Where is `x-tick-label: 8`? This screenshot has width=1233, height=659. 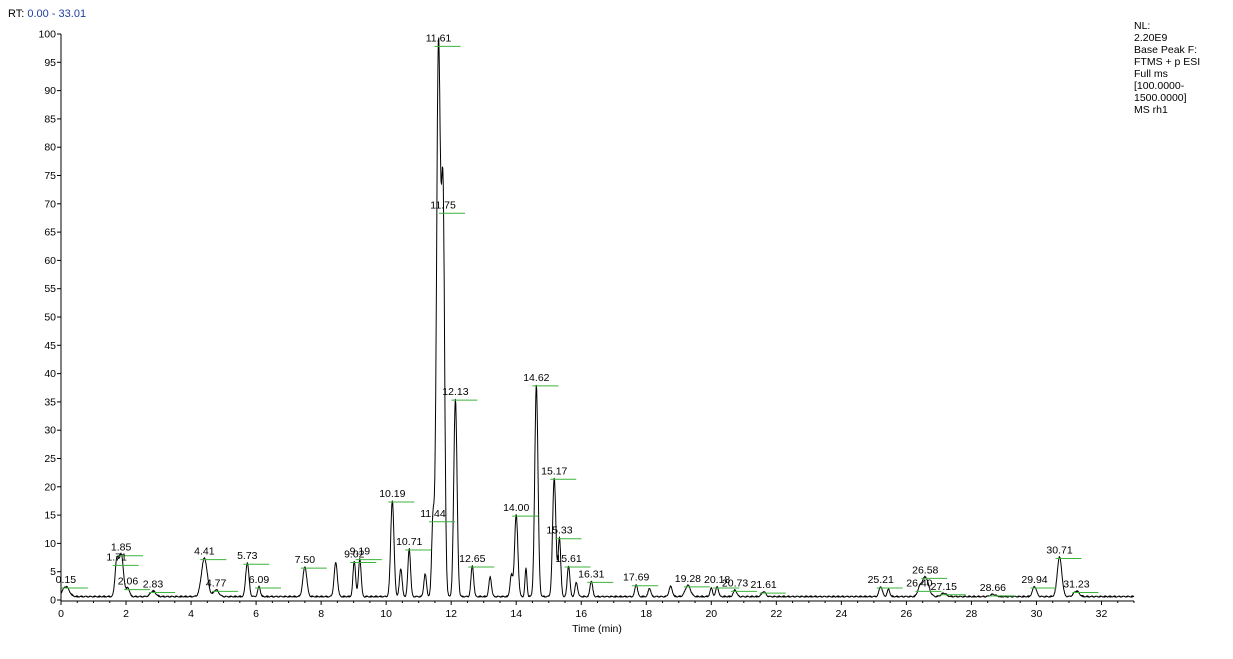 x-tick-label: 8 is located at coordinates (321, 614).